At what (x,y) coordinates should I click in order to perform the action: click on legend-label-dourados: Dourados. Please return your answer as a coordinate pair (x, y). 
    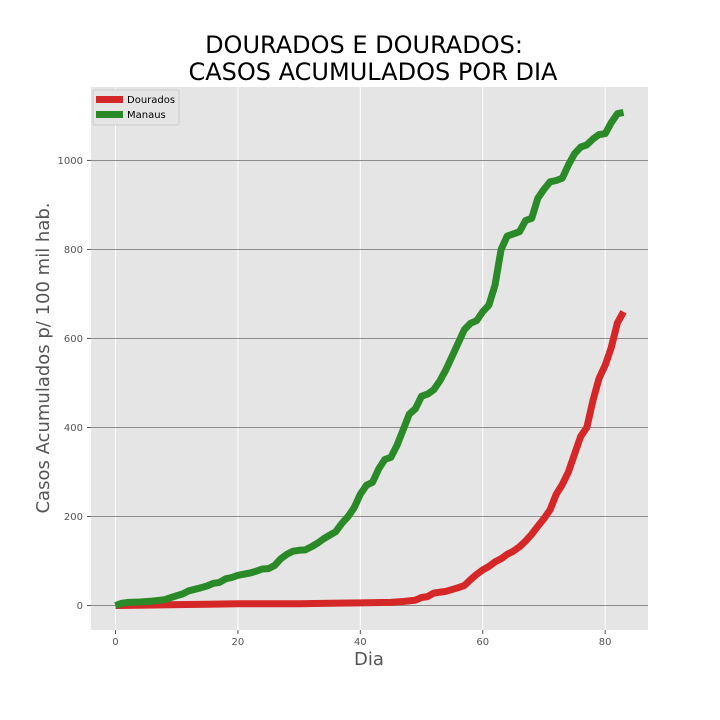
    Looking at the image, I should click on (151, 100).